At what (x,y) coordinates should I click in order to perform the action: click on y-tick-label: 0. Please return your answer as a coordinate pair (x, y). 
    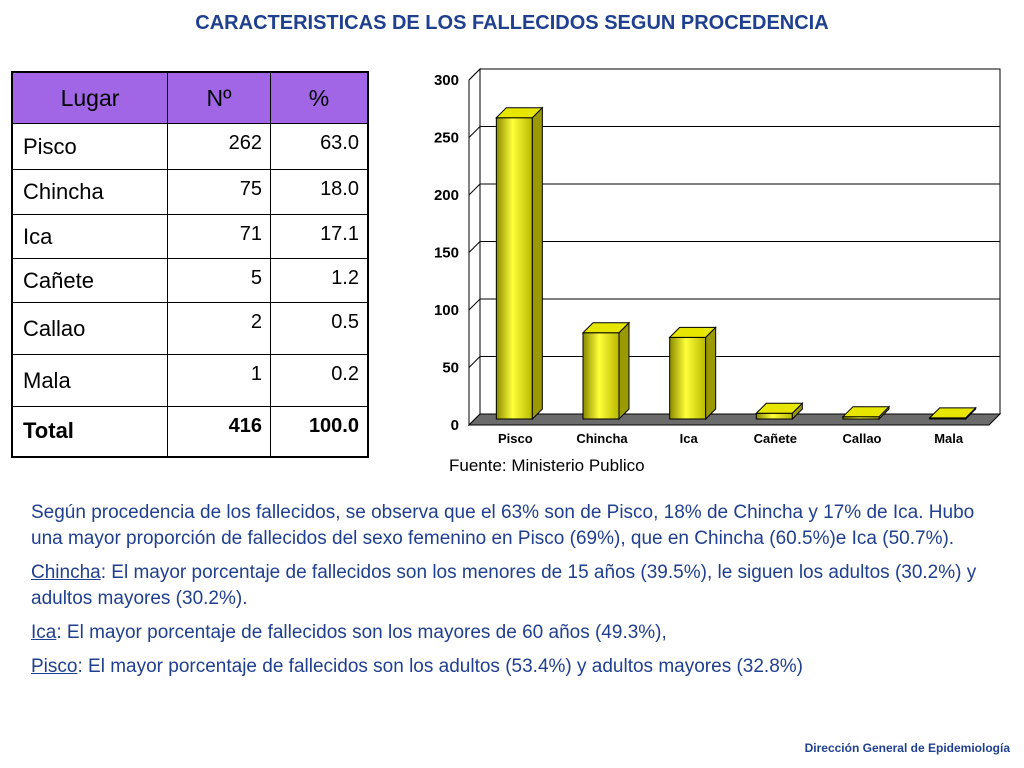
    Looking at the image, I should click on (455, 425).